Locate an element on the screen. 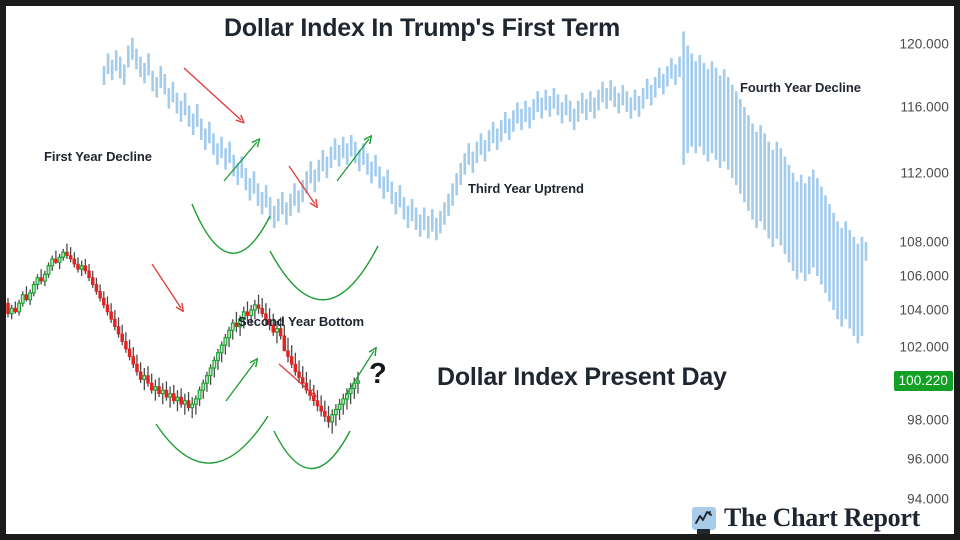 The width and height of the screenshot is (960, 540). price-axis-tick: 98.000 is located at coordinates (928, 420).